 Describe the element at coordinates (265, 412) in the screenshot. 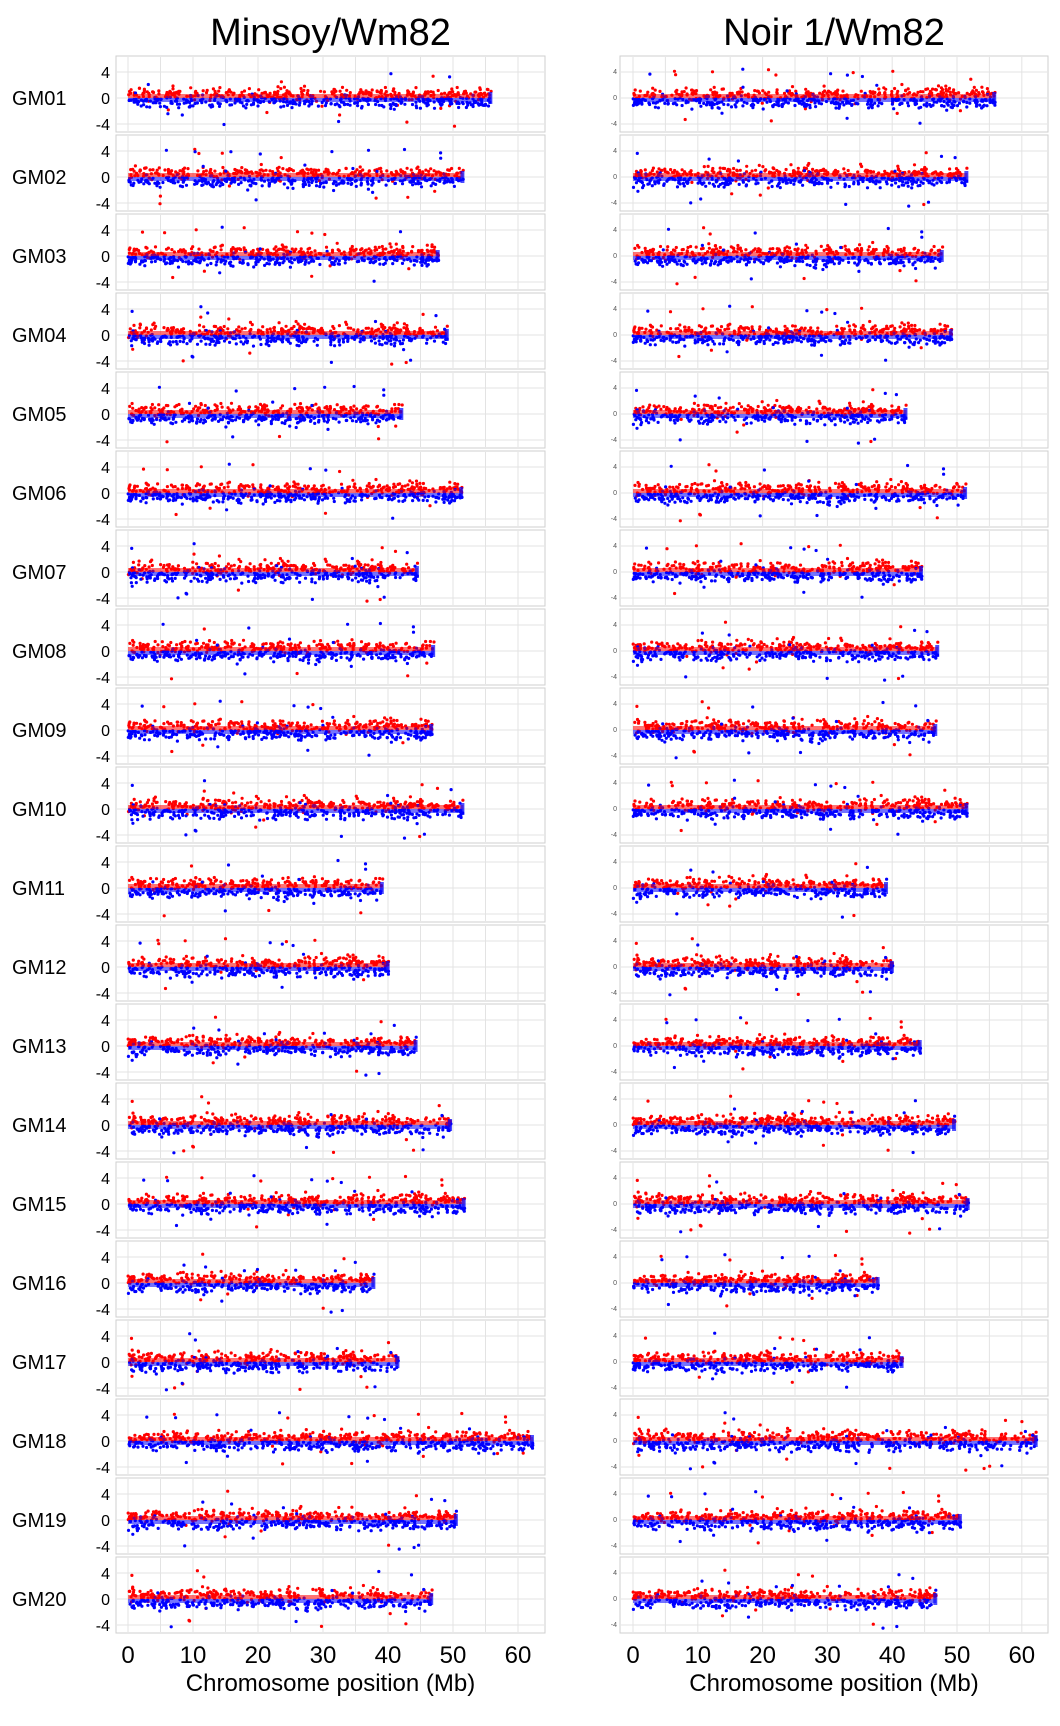

I see `data-band-red` at that location.